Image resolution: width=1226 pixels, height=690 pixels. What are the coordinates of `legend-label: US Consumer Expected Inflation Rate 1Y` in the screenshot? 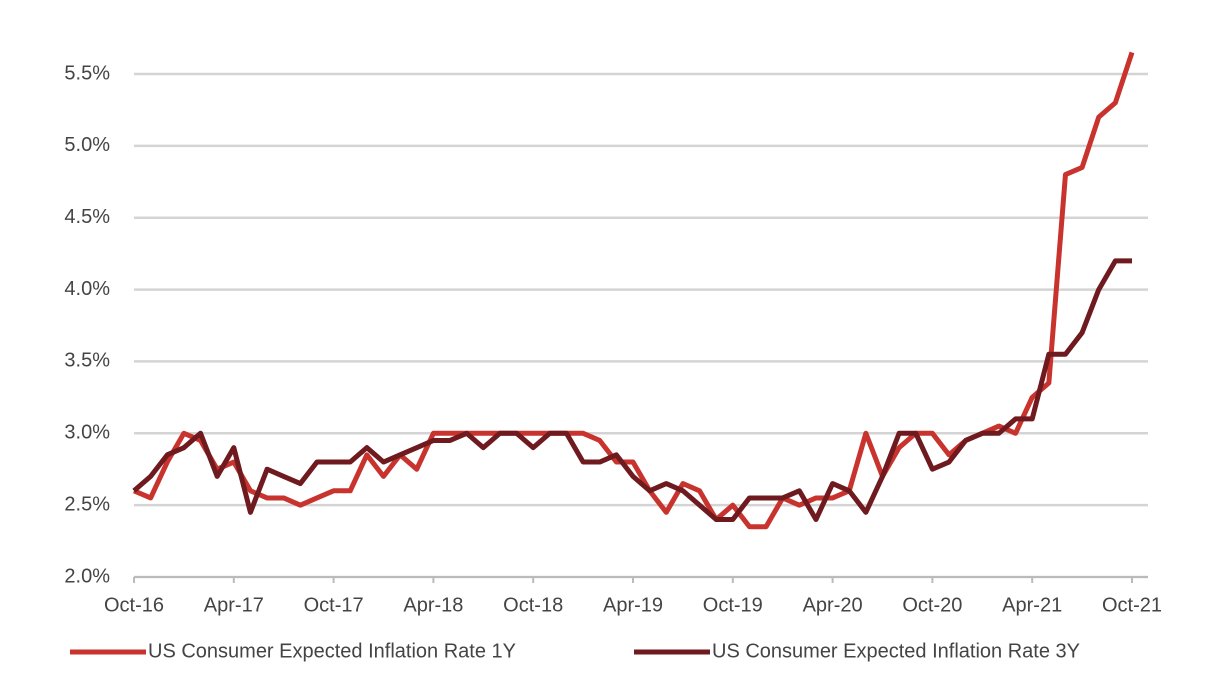 It's located at (332, 651).